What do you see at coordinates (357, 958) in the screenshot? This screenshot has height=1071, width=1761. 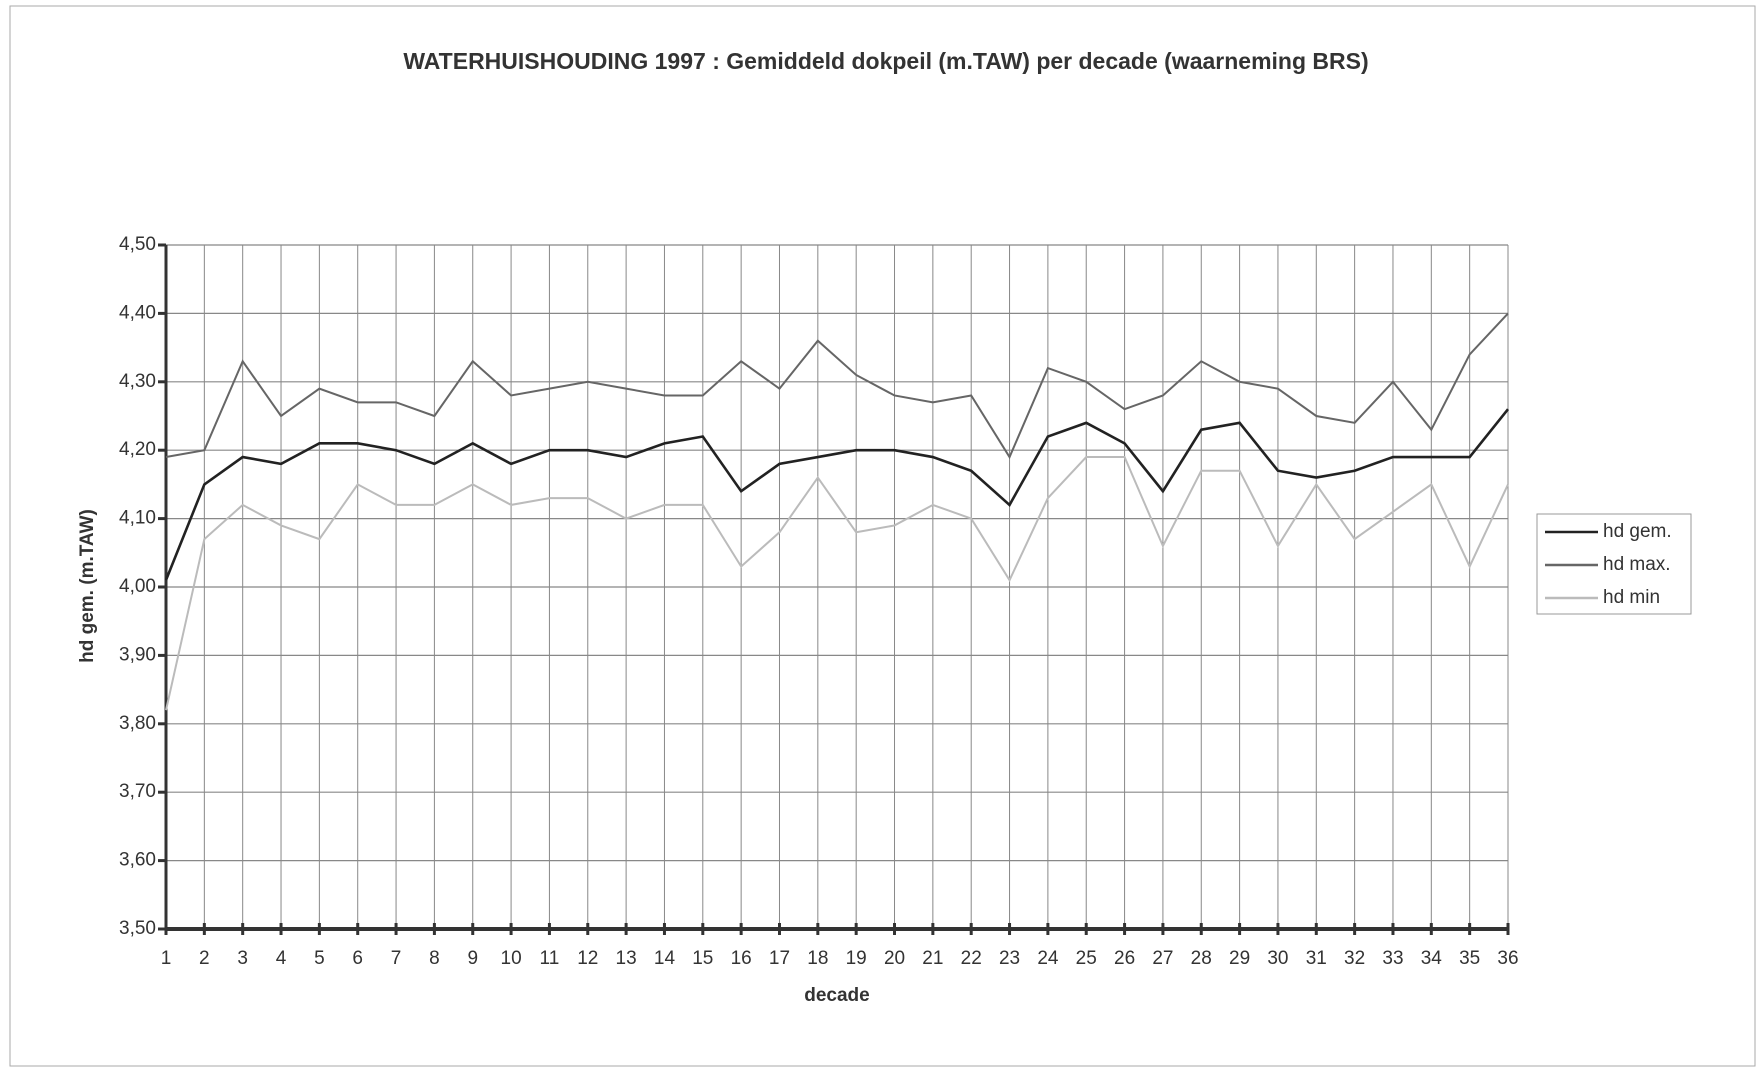 I see `x-tick-label: 6` at bounding box center [357, 958].